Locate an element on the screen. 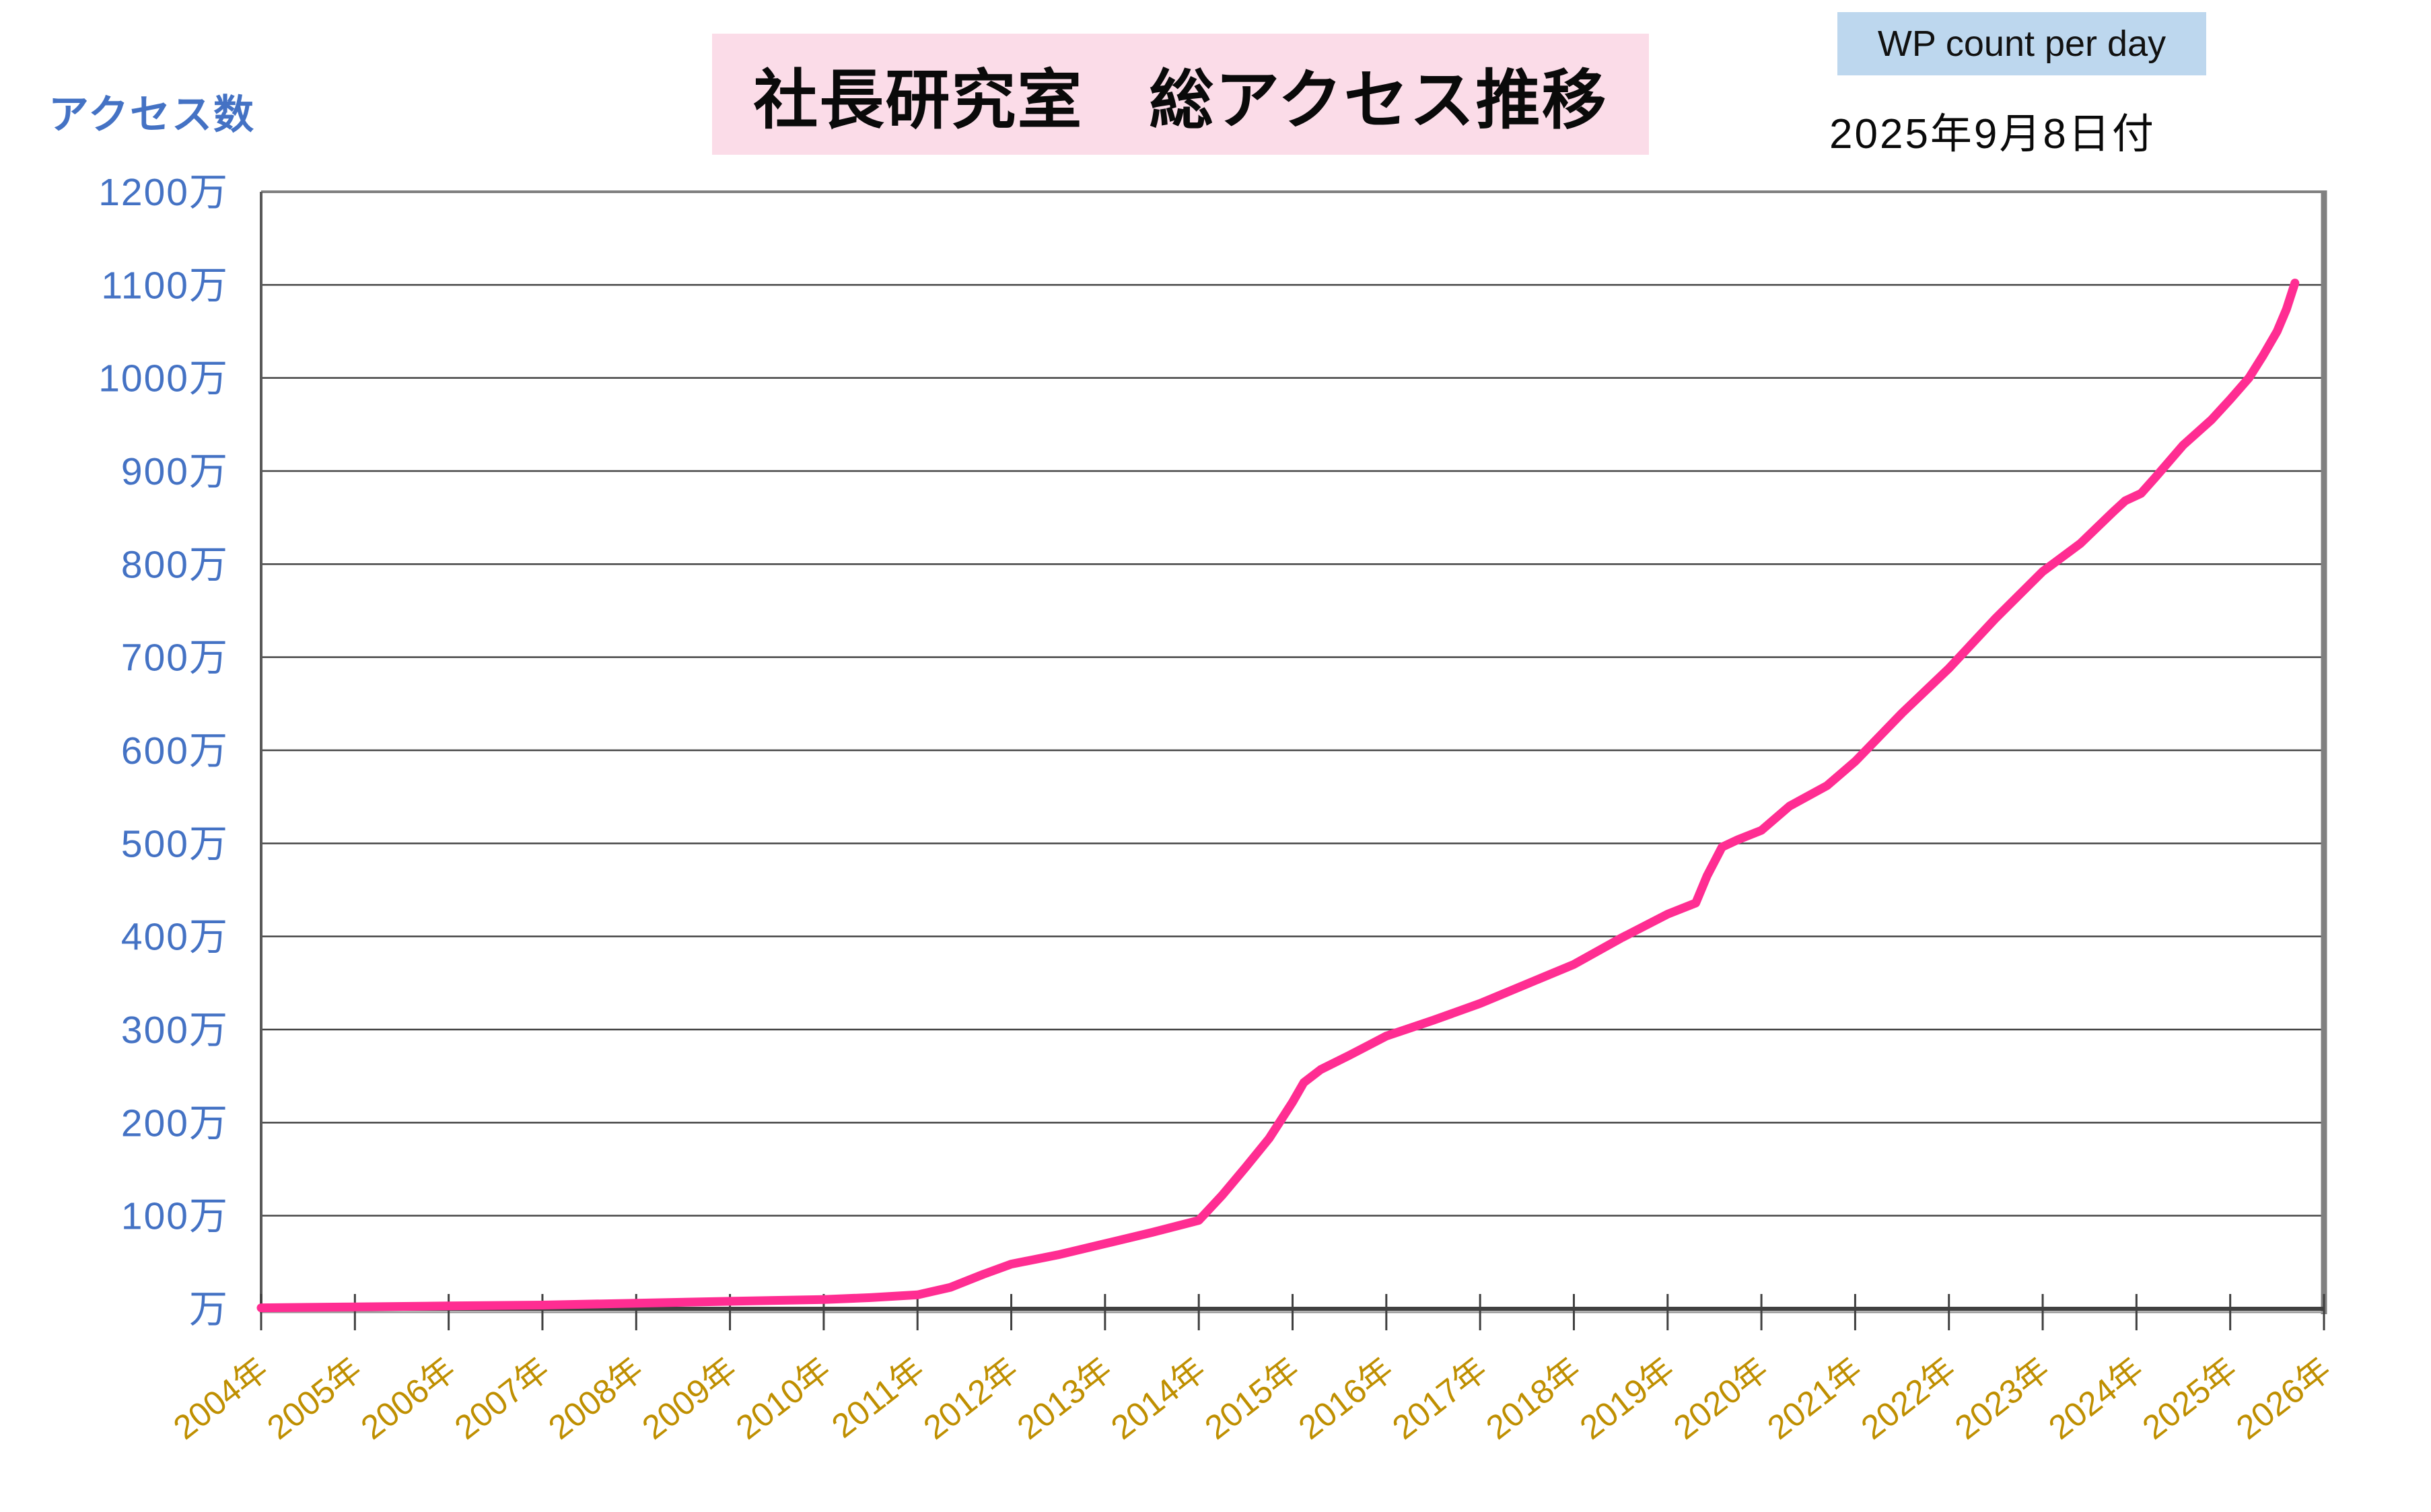 This screenshot has width=2431, height=1512. x-tick-label-2019: 2019年 is located at coordinates (1627, 1399).